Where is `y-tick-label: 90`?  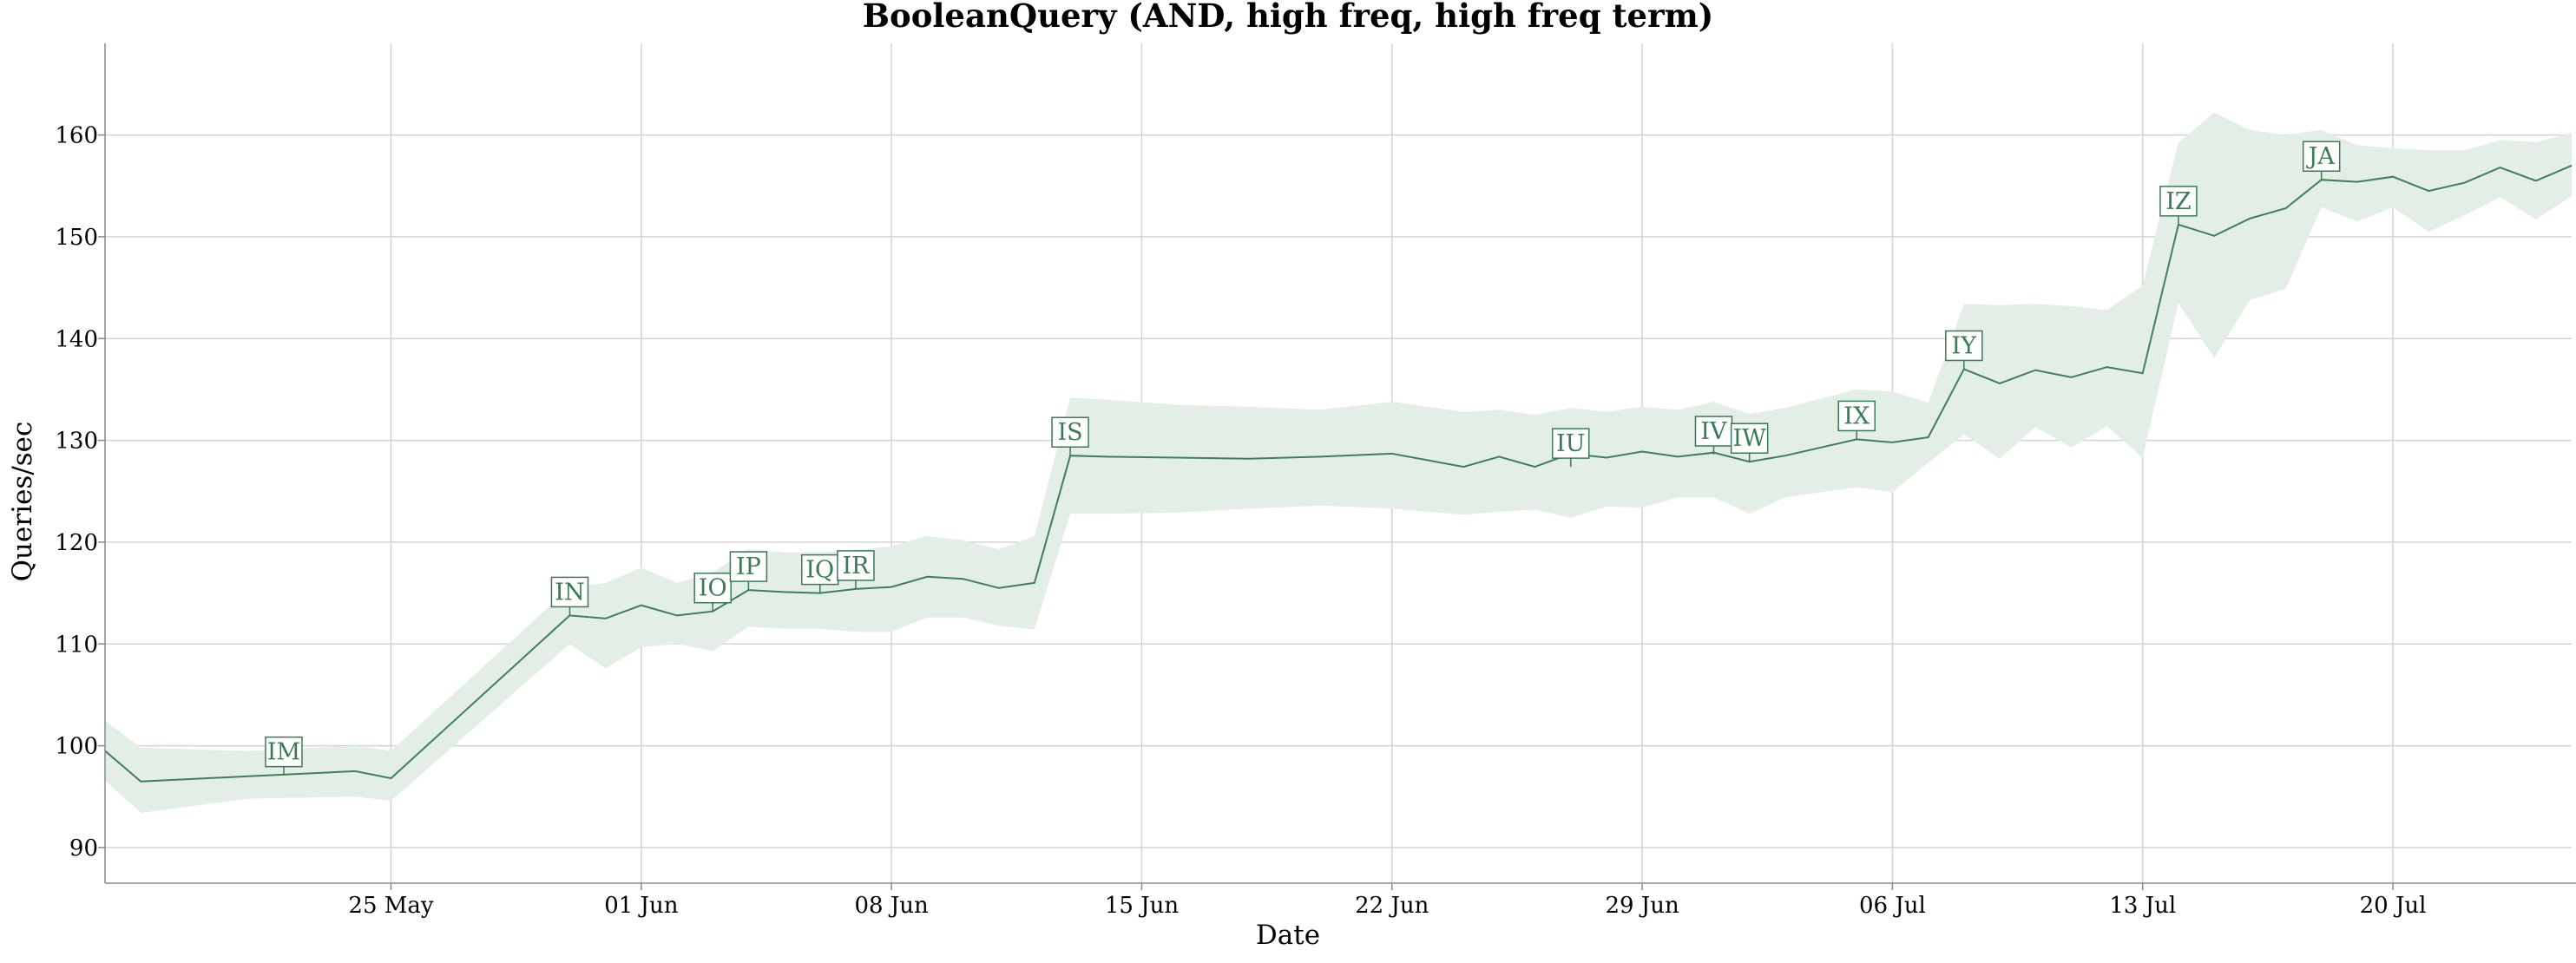 y-tick-label: 90 is located at coordinates (83, 848).